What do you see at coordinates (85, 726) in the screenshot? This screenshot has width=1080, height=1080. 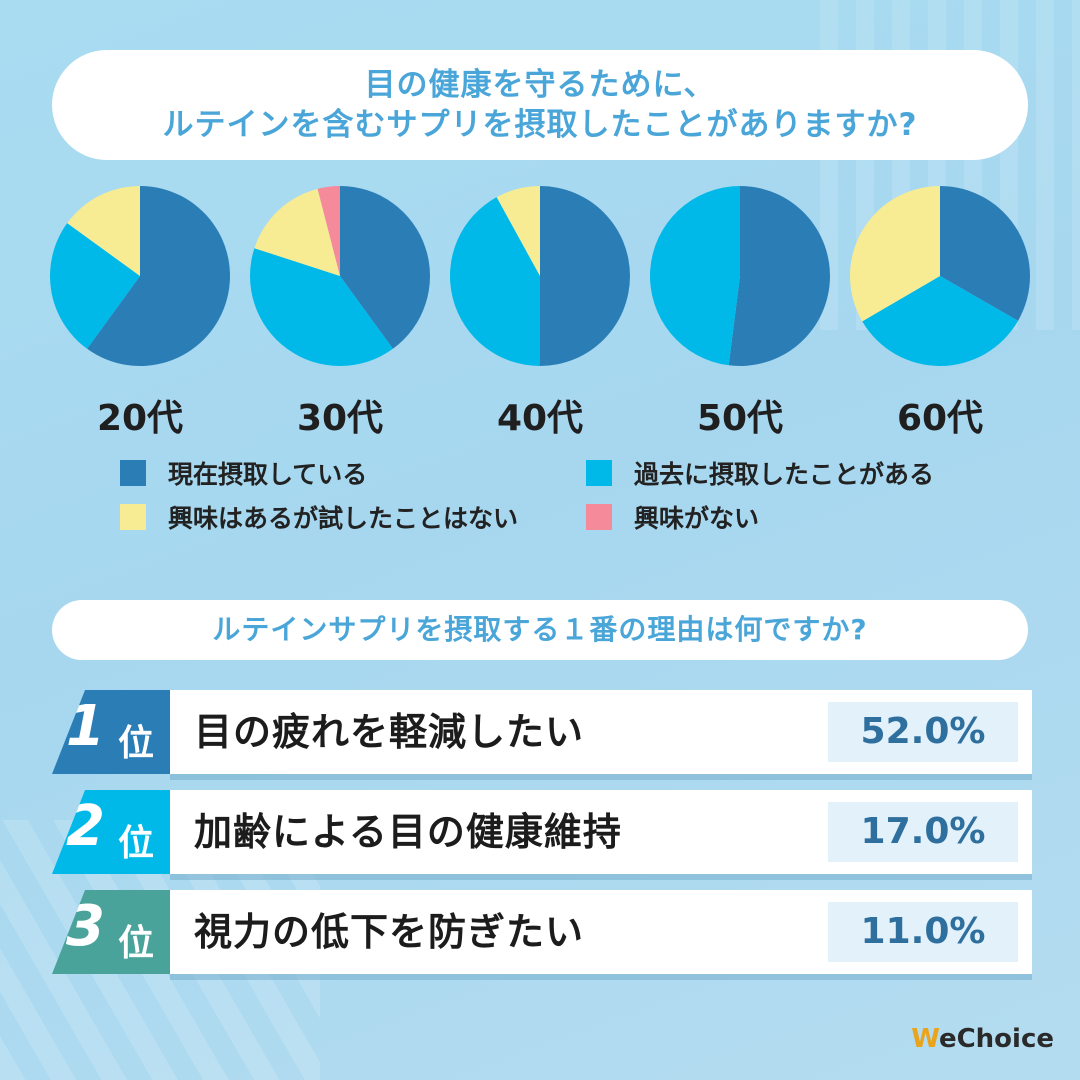 I see `rank-number: 1` at bounding box center [85, 726].